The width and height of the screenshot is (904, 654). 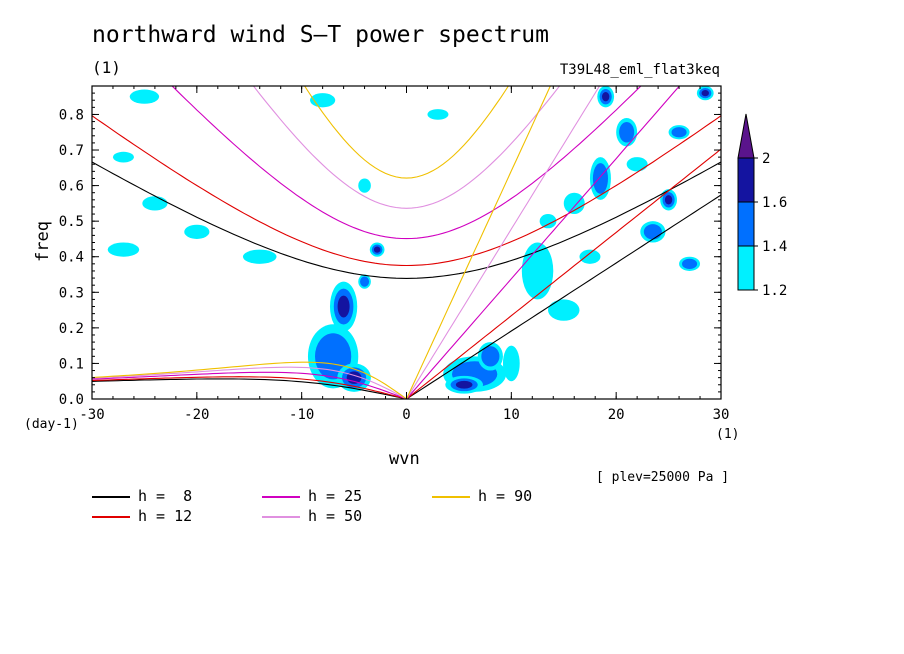 What do you see at coordinates (721, 415) in the screenshot?
I see `x-tick-label: 30` at bounding box center [721, 415].